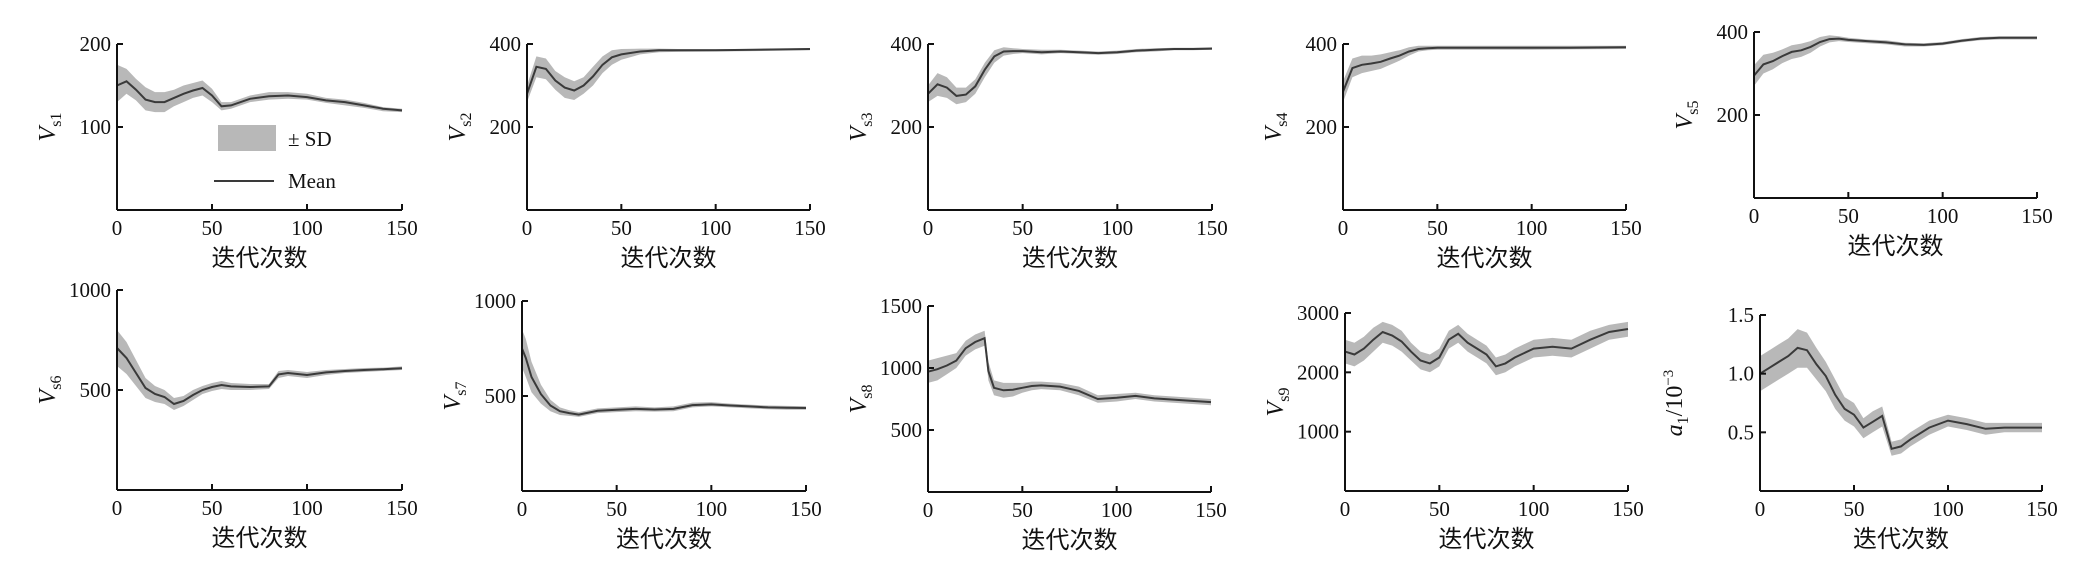  Describe the element at coordinates (1687, 115) in the screenshot. I see `y-axis-label: Vs5` at that location.